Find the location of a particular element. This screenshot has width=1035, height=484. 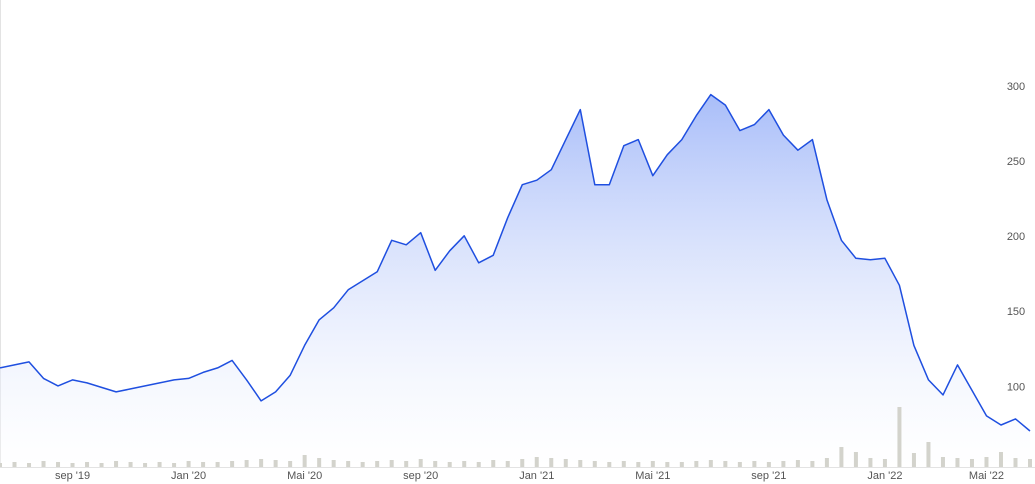

y-tick-label: 150 is located at coordinates (1016, 312).